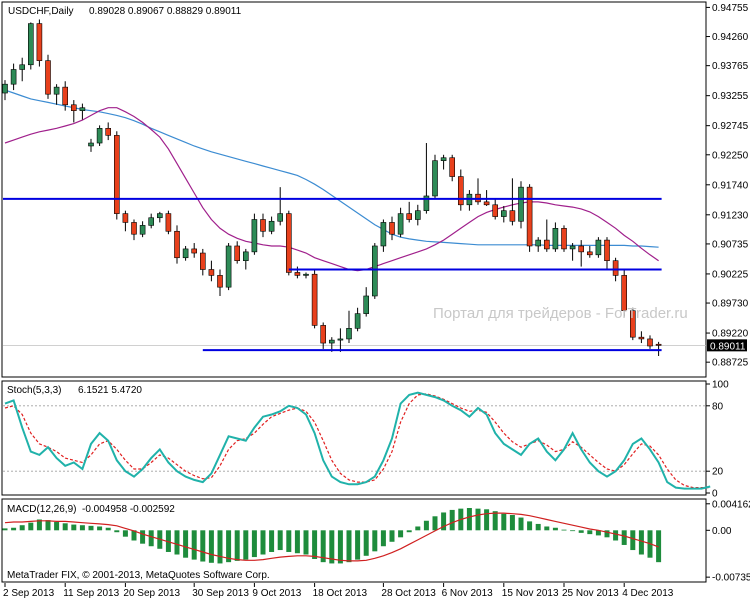 The height and width of the screenshot is (600, 750). What do you see at coordinates (41, 11) in the screenshot?
I see `symbol-label: USDCHF,Daily` at bounding box center [41, 11].